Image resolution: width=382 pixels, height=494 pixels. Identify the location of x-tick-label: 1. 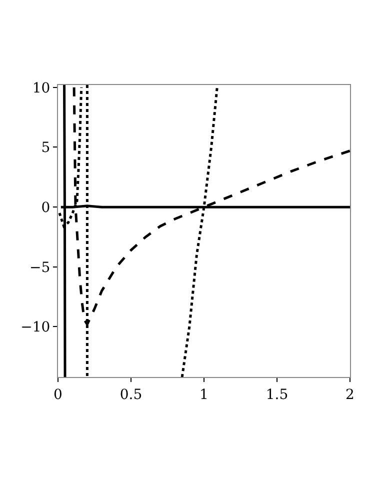
(204, 394).